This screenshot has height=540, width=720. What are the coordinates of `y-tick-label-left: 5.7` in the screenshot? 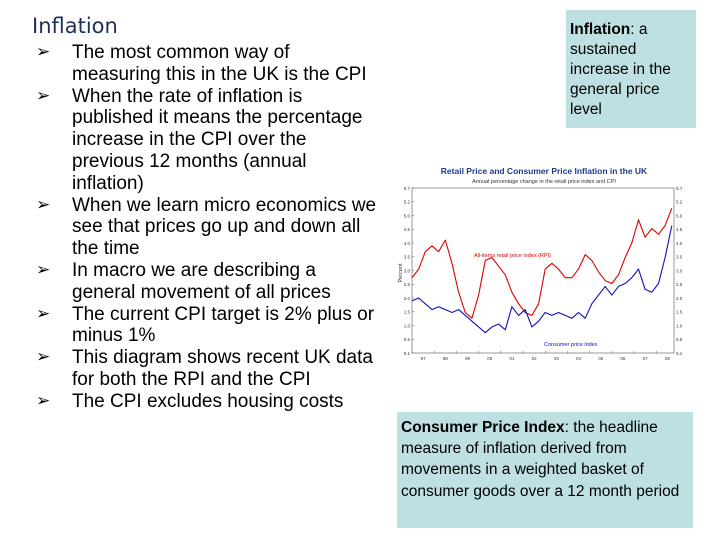 It's located at (407, 188).